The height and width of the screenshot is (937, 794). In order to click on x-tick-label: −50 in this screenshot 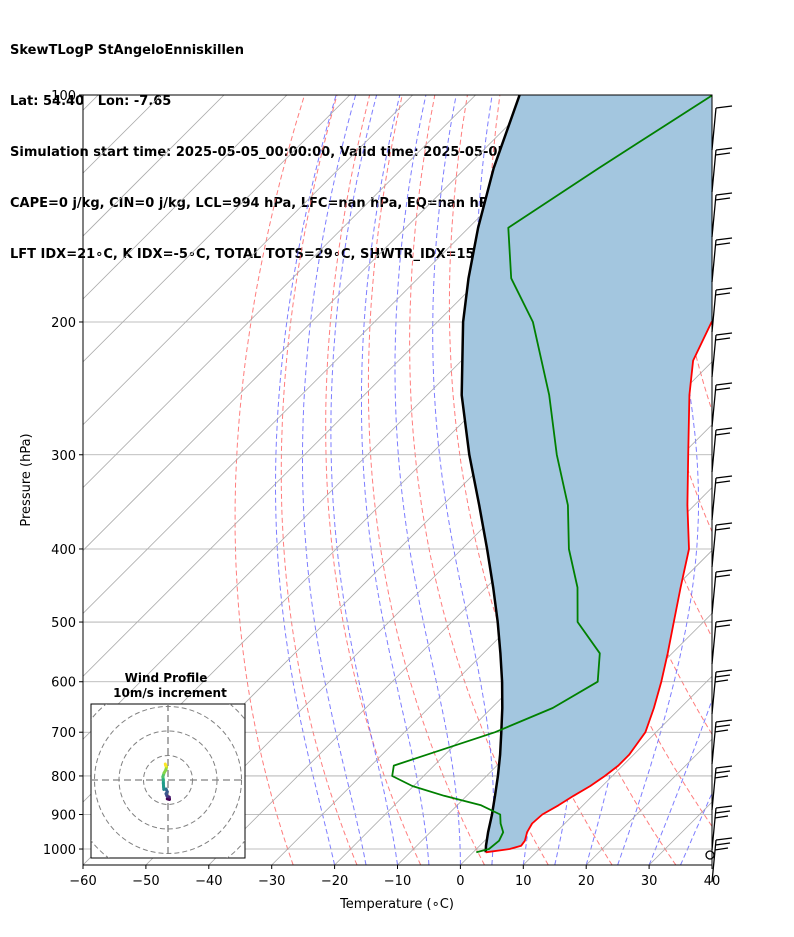, I will do `click(145, 881)`.